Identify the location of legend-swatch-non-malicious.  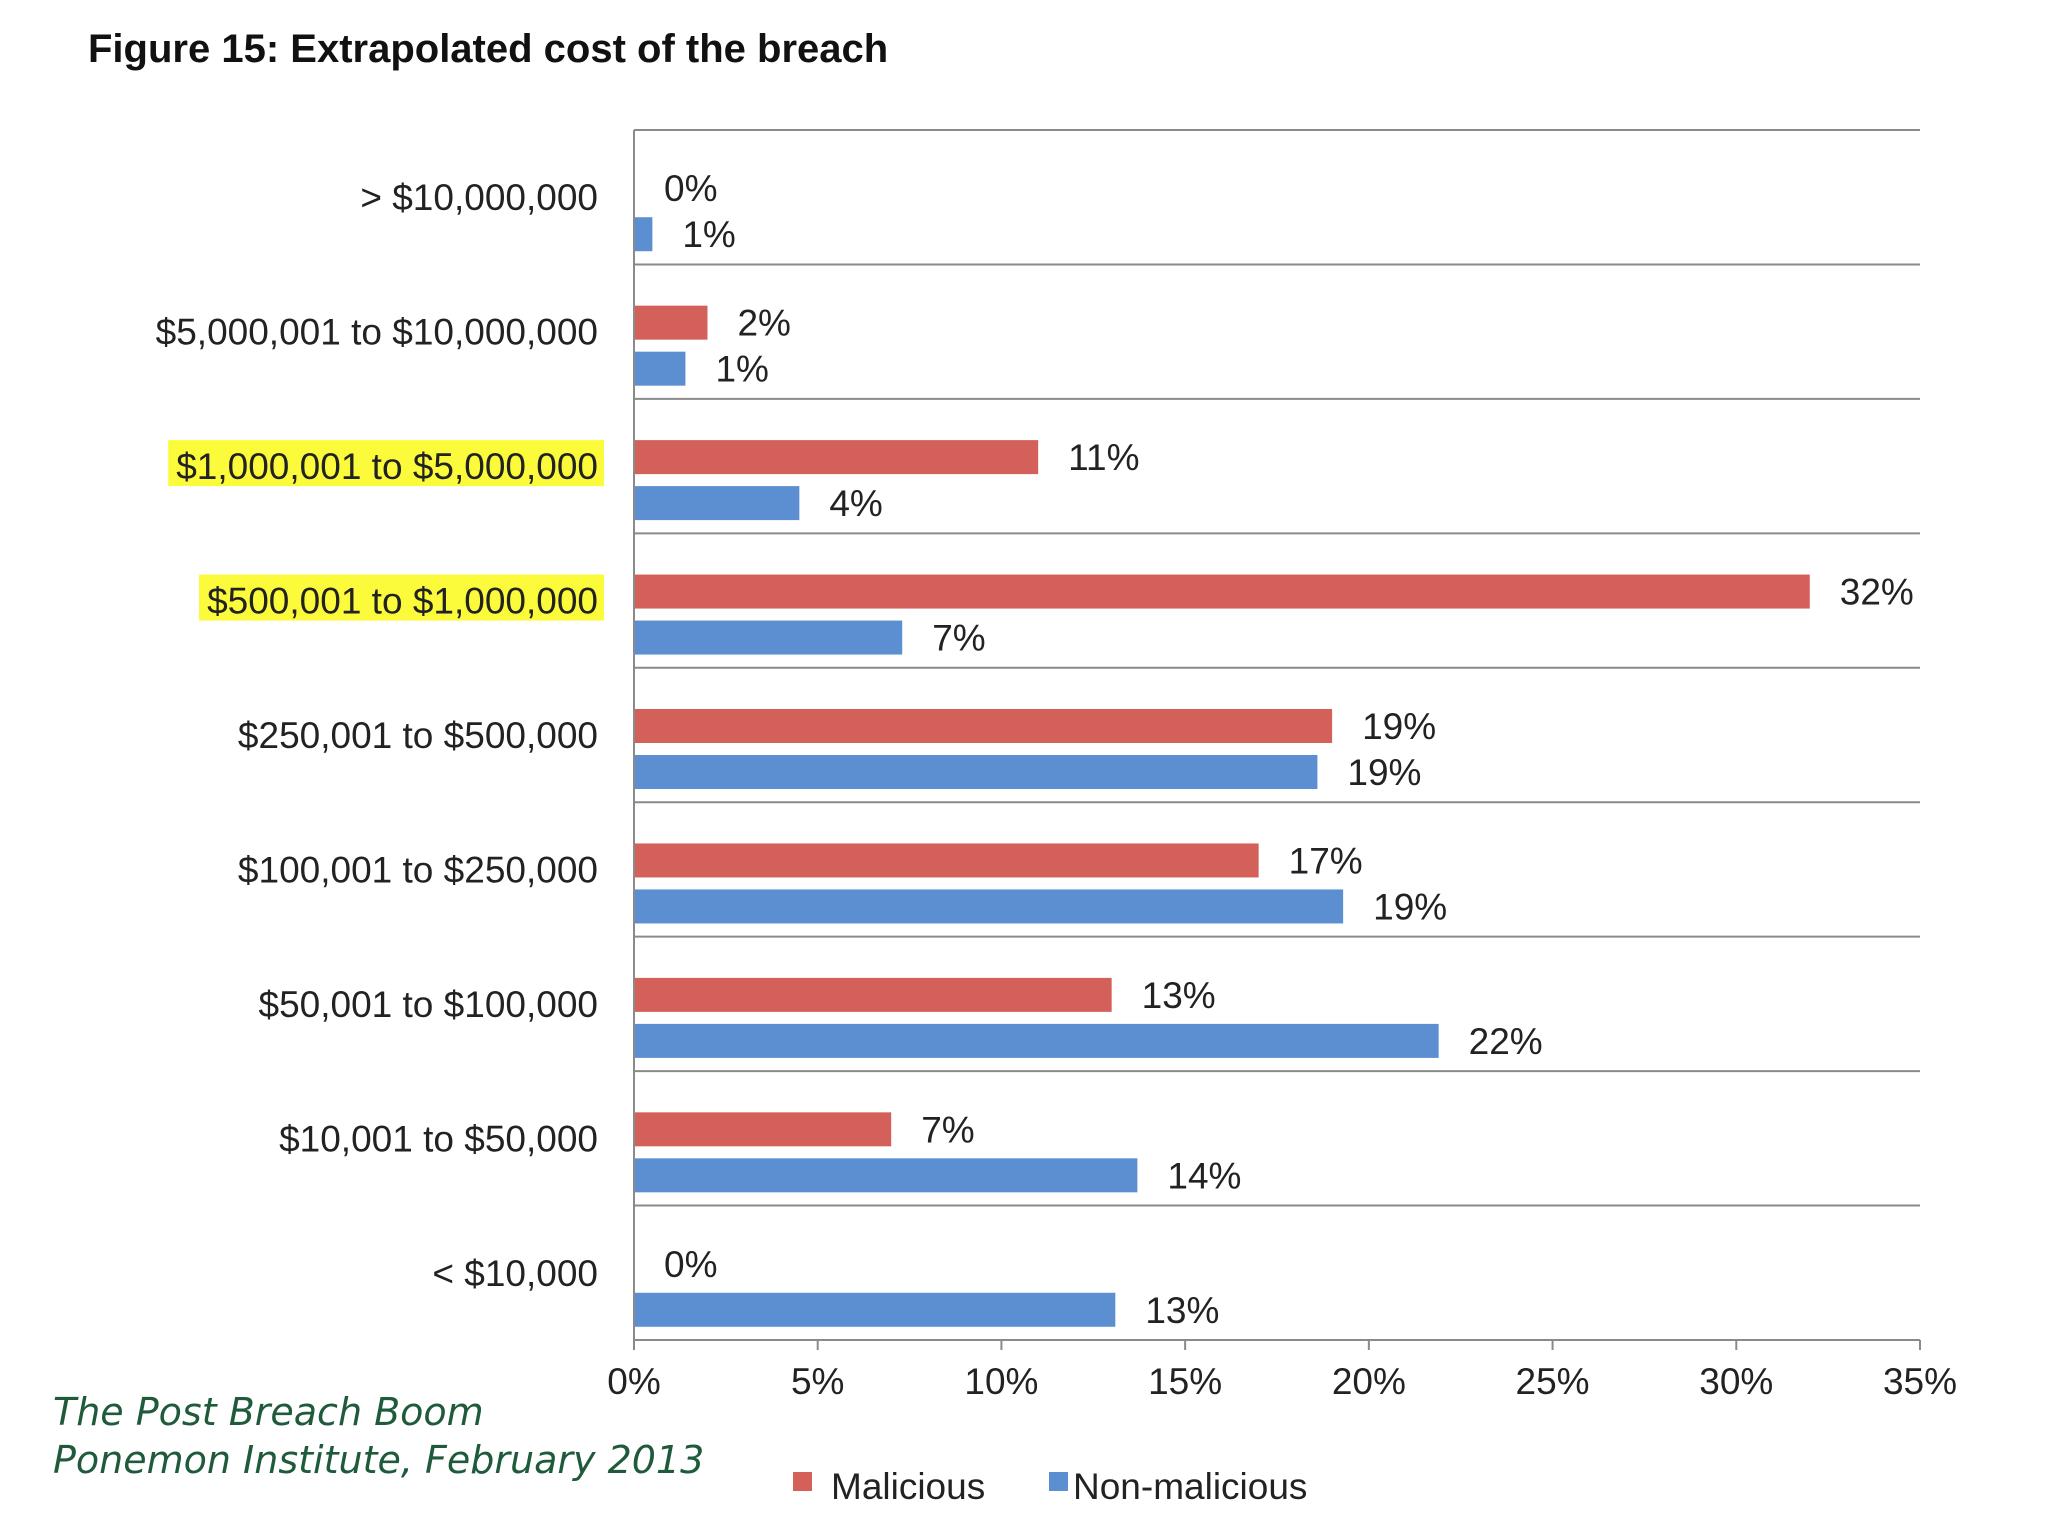
(1058, 1481).